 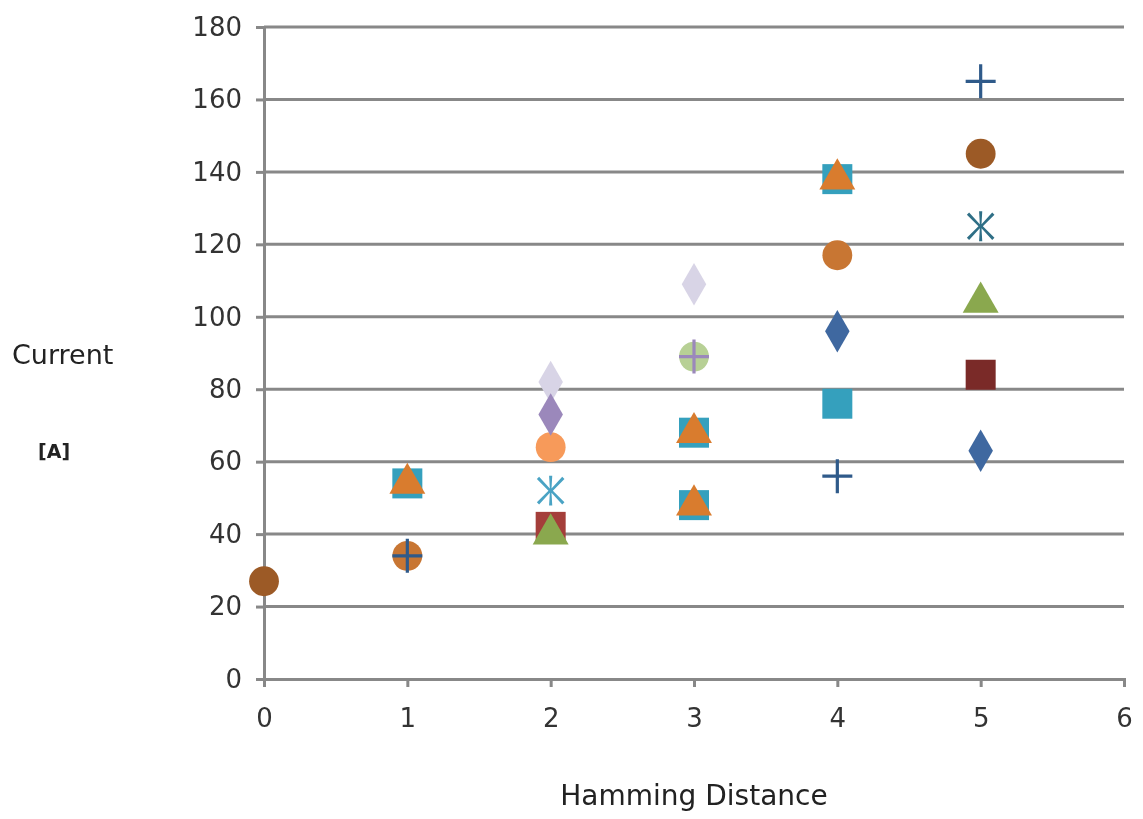 I want to click on y-tick-label: 80, so click(x=225, y=389).